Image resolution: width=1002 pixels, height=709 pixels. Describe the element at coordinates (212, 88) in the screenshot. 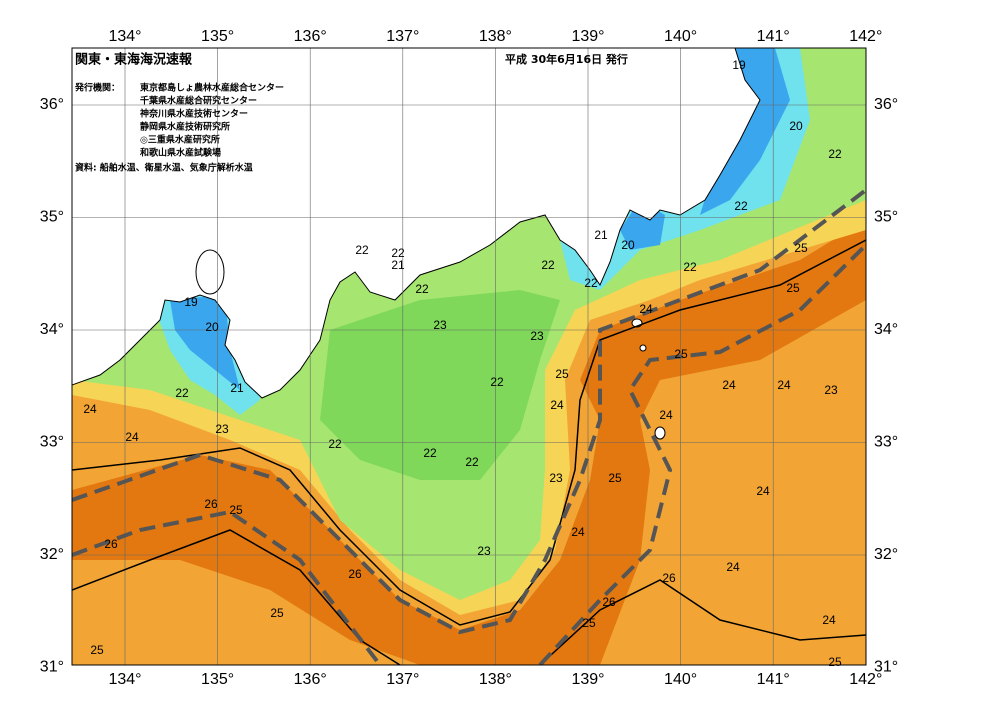

I see `organization: 東京都島しょ農林水産総合センター` at that location.